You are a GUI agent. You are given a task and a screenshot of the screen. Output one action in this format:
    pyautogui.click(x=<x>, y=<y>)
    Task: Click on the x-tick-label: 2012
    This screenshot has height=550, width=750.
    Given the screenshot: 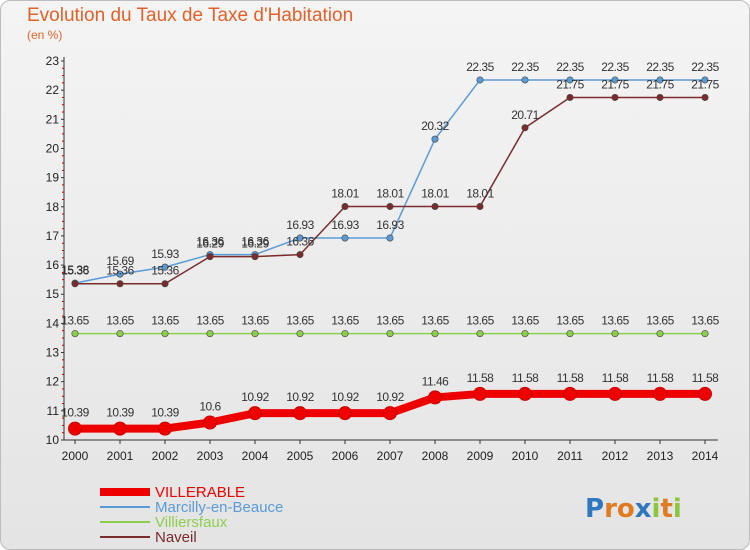 What is the action you would take?
    pyautogui.click(x=615, y=456)
    